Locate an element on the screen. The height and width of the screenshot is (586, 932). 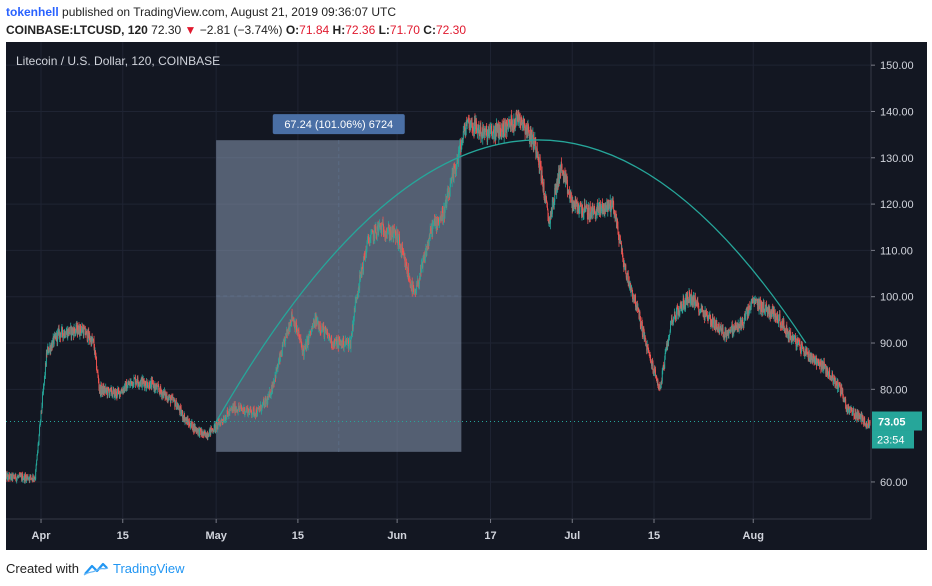
tradingview-brand: TradingView is located at coordinates (148, 568).